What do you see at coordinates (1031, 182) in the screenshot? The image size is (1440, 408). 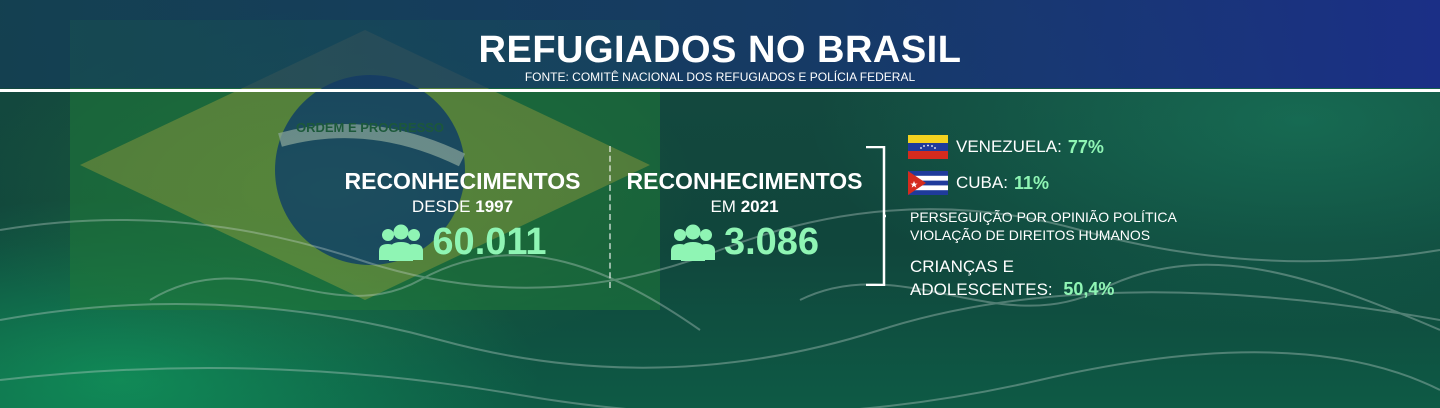 I see `country-percent: 11%` at bounding box center [1031, 182].